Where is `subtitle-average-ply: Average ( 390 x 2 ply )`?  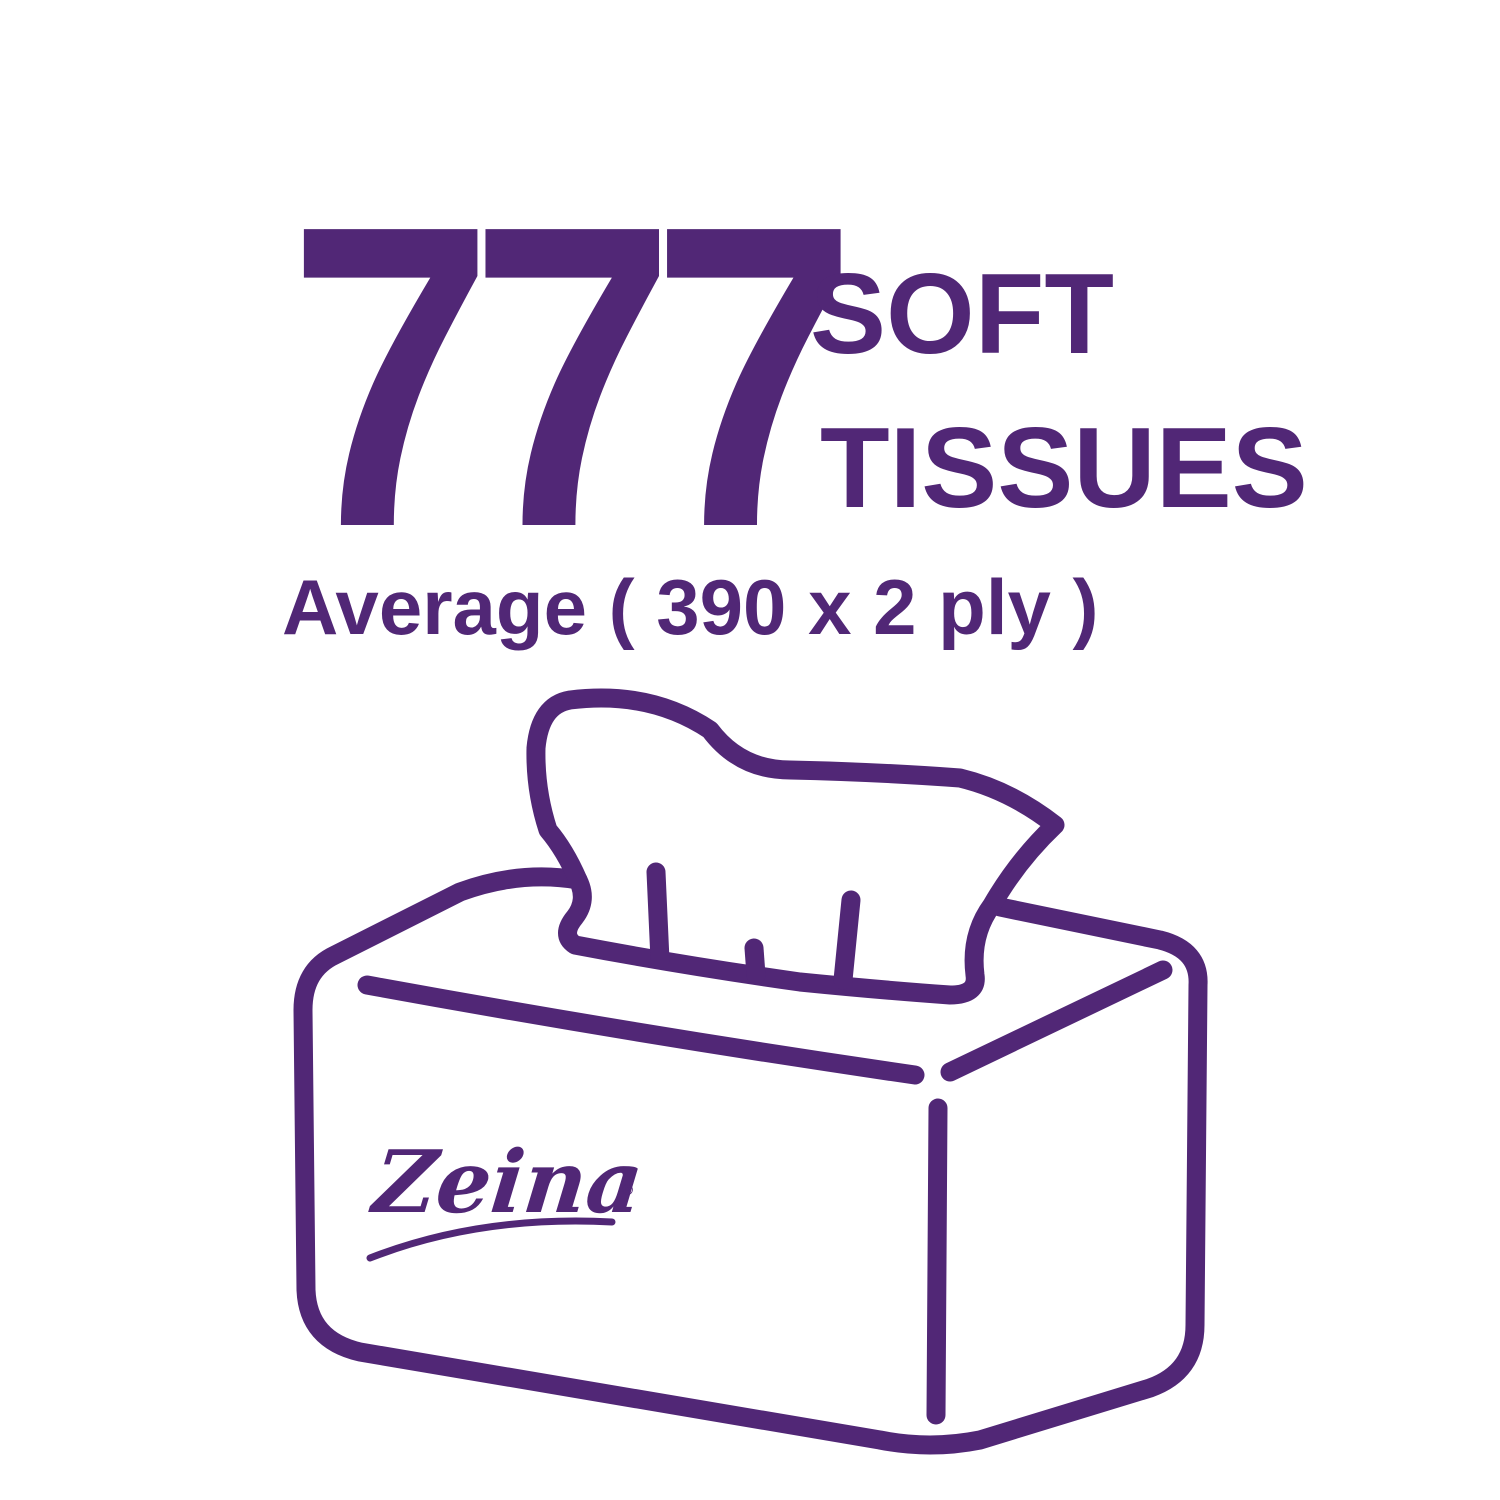 subtitle-average-ply: Average ( 390 x 2 ply ) is located at coordinates (690, 607).